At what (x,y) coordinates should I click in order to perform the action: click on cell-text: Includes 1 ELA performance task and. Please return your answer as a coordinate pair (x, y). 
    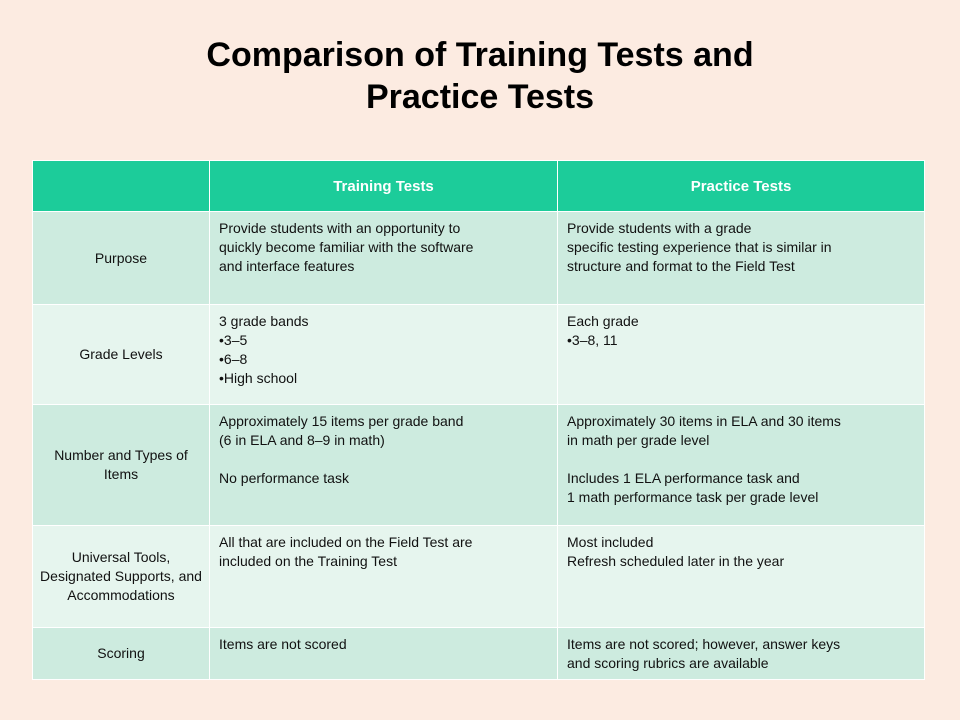
    Looking at the image, I should click on (683, 478).